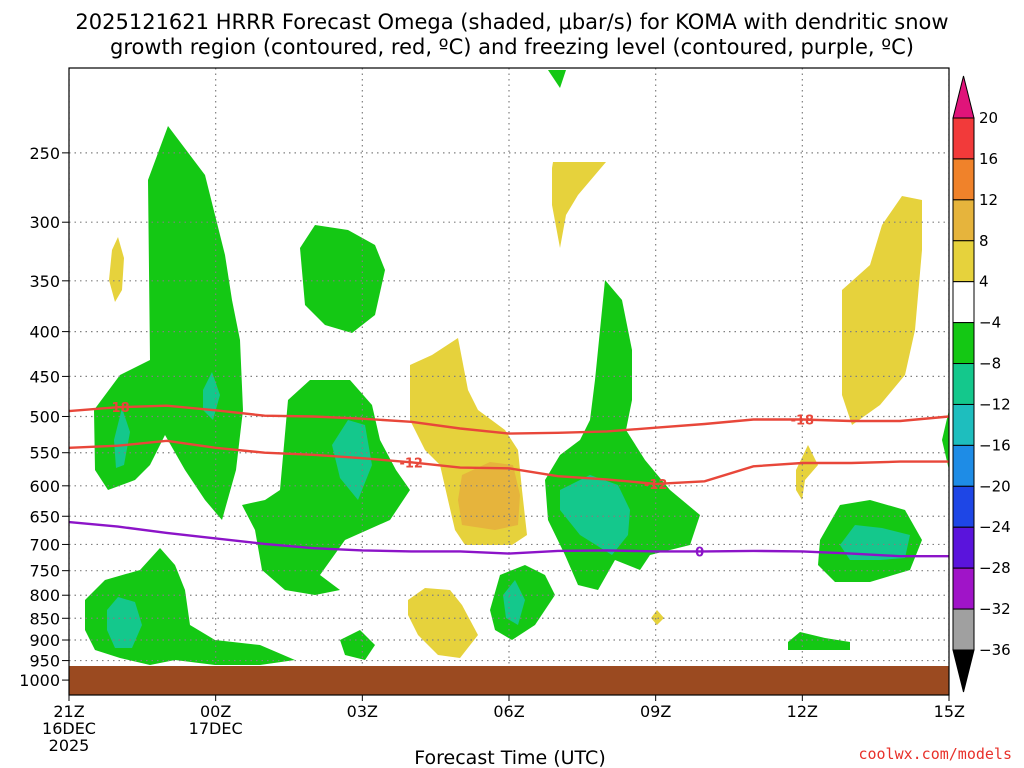  What do you see at coordinates (981, 384) in the screenshot?
I see `colorbar: 20 16 12 8 4 −4 −8 −12 −16 −20 −24 −28 −32 −36` at bounding box center [981, 384].